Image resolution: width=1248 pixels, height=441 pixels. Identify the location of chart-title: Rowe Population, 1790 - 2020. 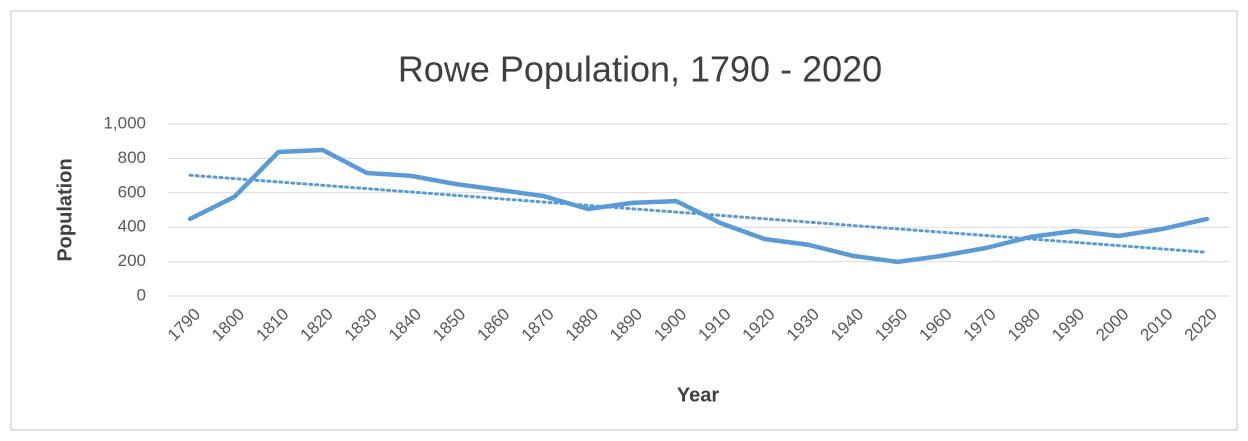
(640, 69).